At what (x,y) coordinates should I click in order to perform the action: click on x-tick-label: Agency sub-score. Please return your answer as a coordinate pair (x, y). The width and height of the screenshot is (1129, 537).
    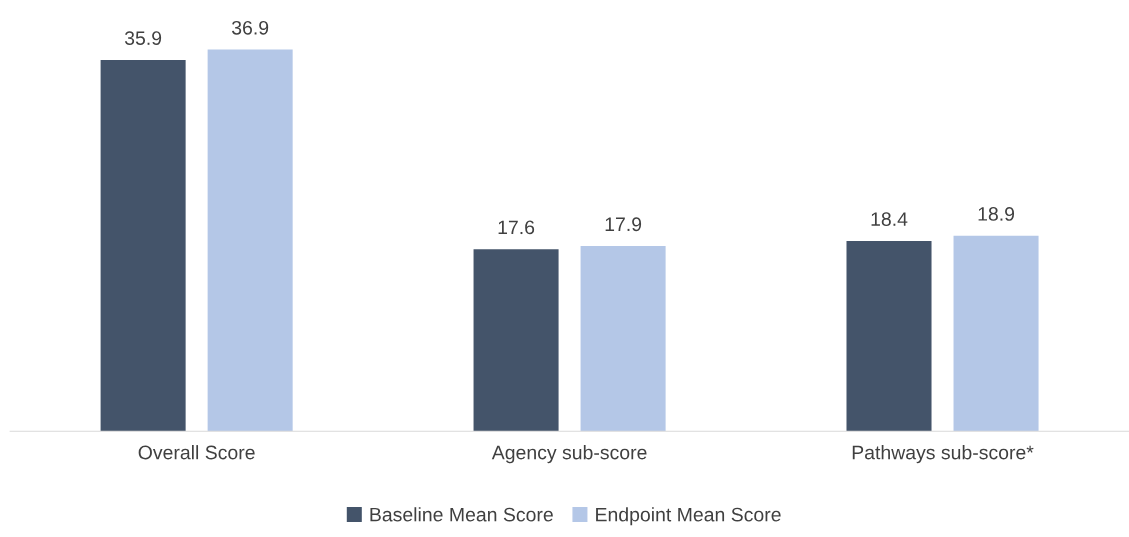
    Looking at the image, I should click on (569, 454).